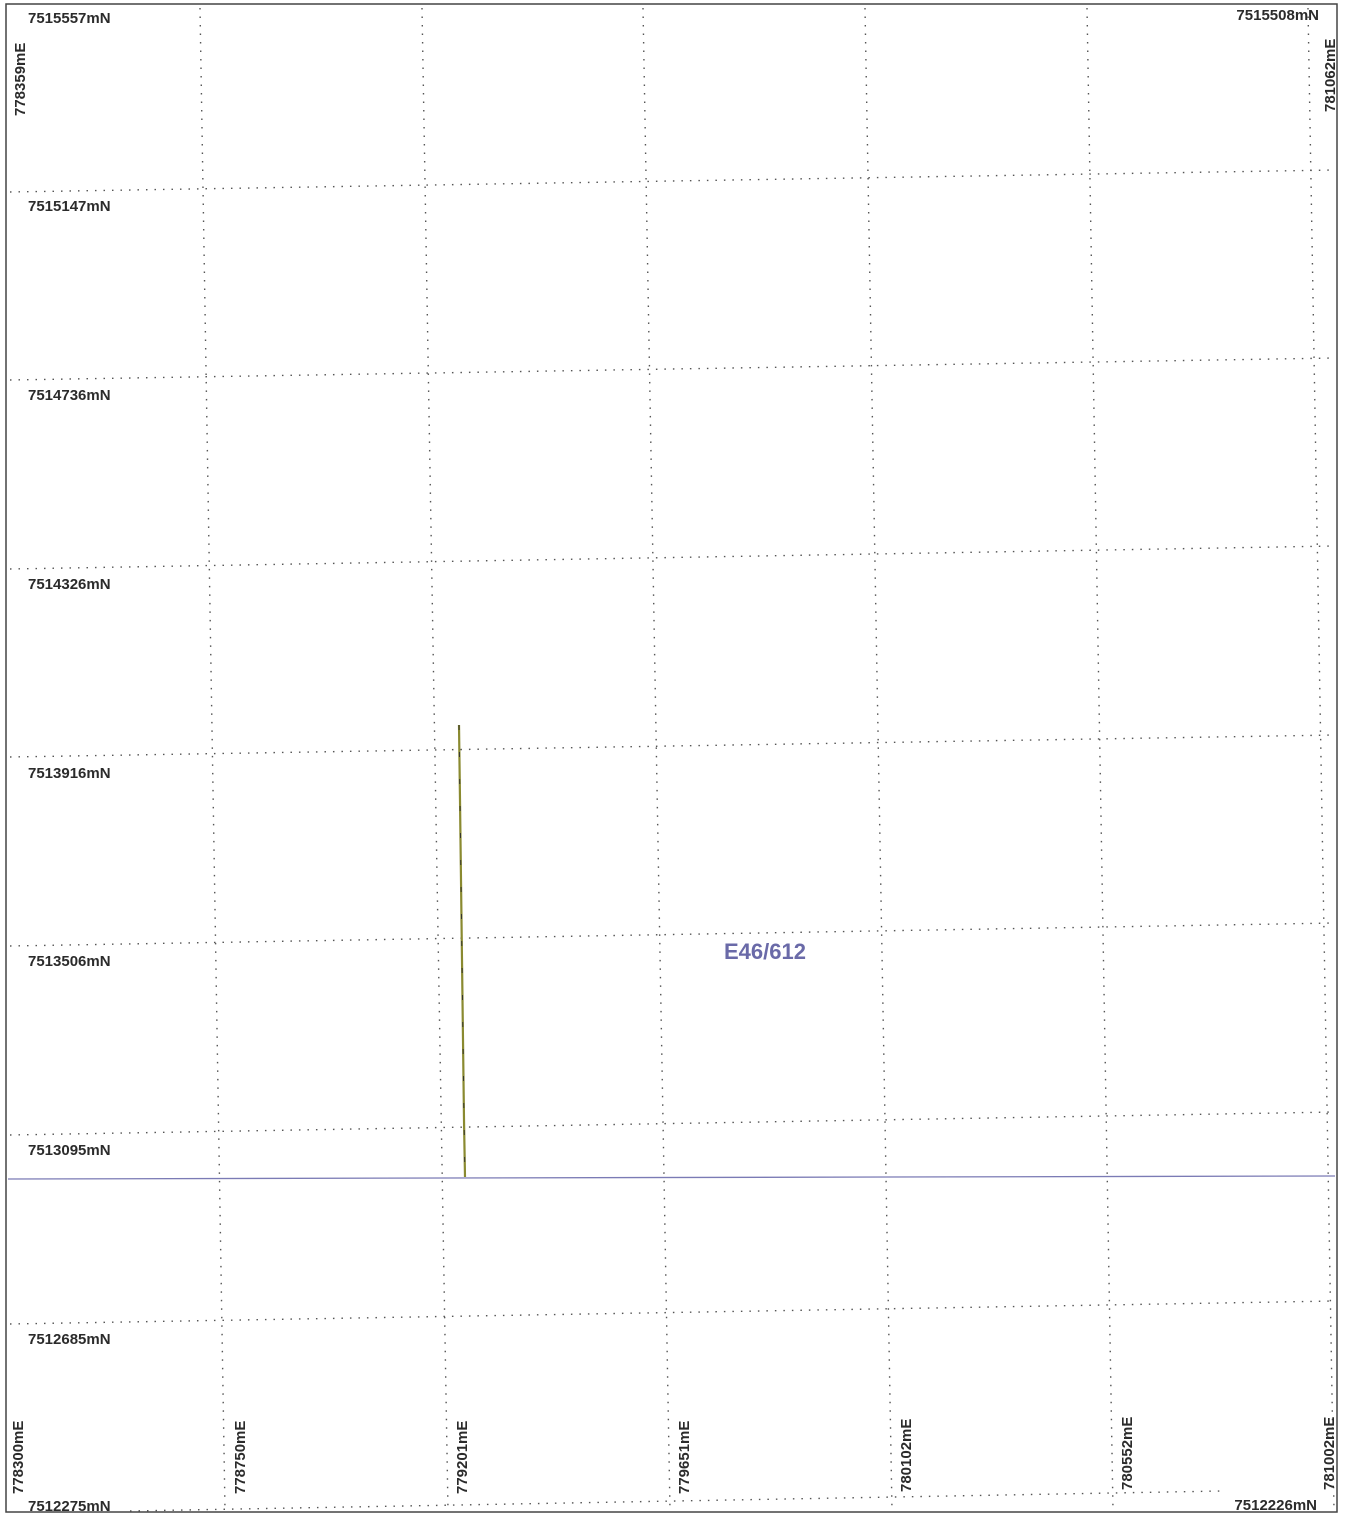 The width and height of the screenshot is (1345, 1516). I want to click on northing-label: 7512685mN, so click(69, 1339).